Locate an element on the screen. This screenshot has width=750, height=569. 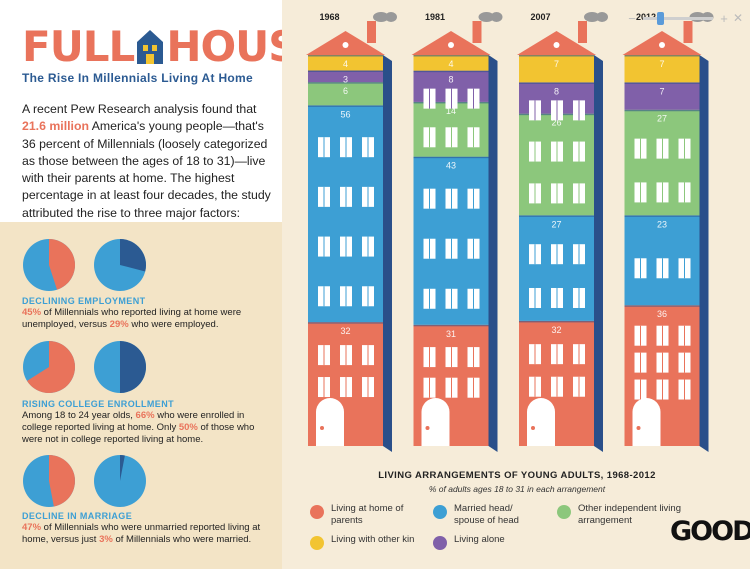
segment-2007-living-with-other-kin is located at coordinates (556, 69).